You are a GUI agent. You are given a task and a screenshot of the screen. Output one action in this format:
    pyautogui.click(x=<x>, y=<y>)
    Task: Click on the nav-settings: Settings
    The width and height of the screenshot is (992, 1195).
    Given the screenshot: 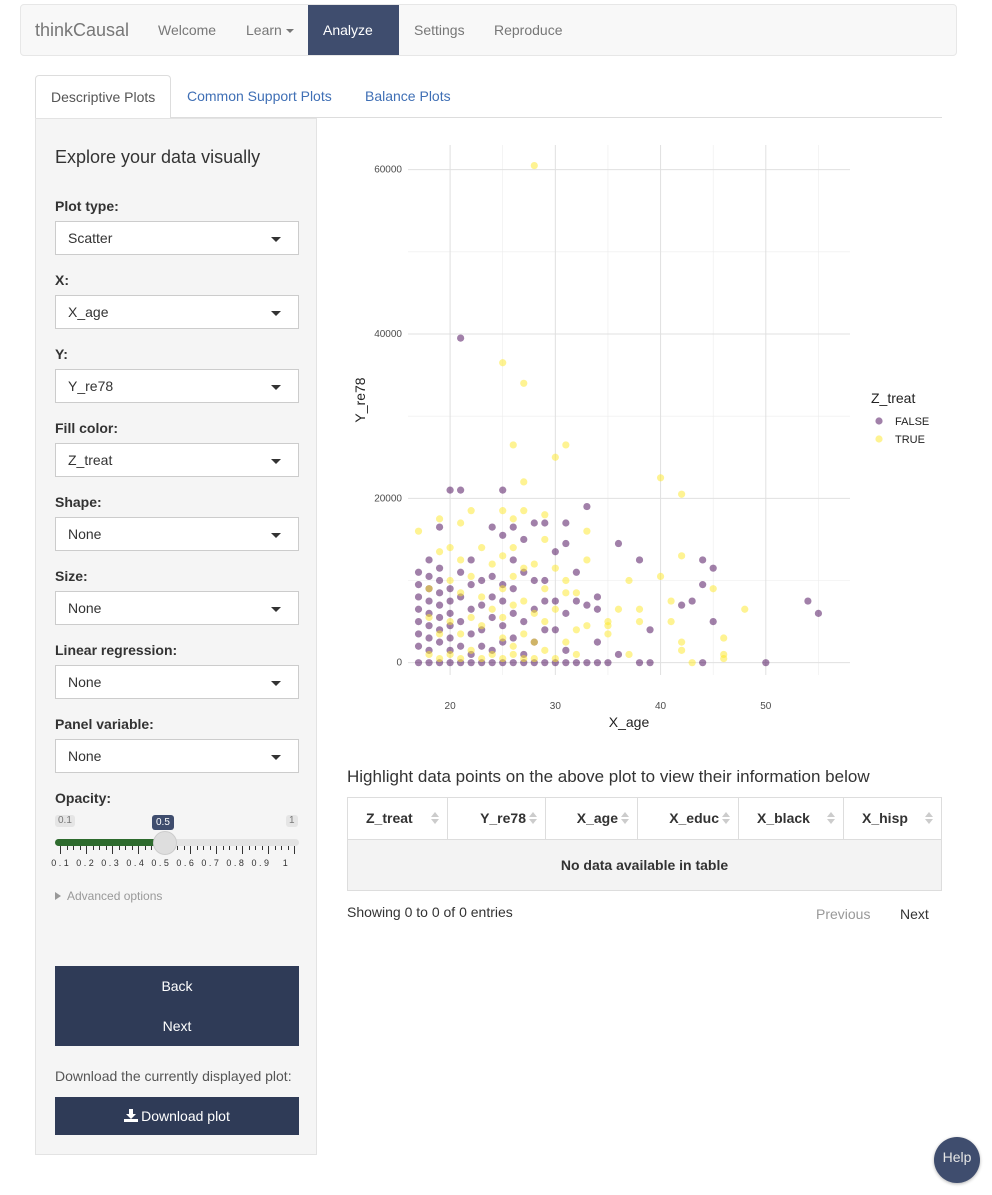 What is the action you would take?
    pyautogui.click(x=439, y=30)
    